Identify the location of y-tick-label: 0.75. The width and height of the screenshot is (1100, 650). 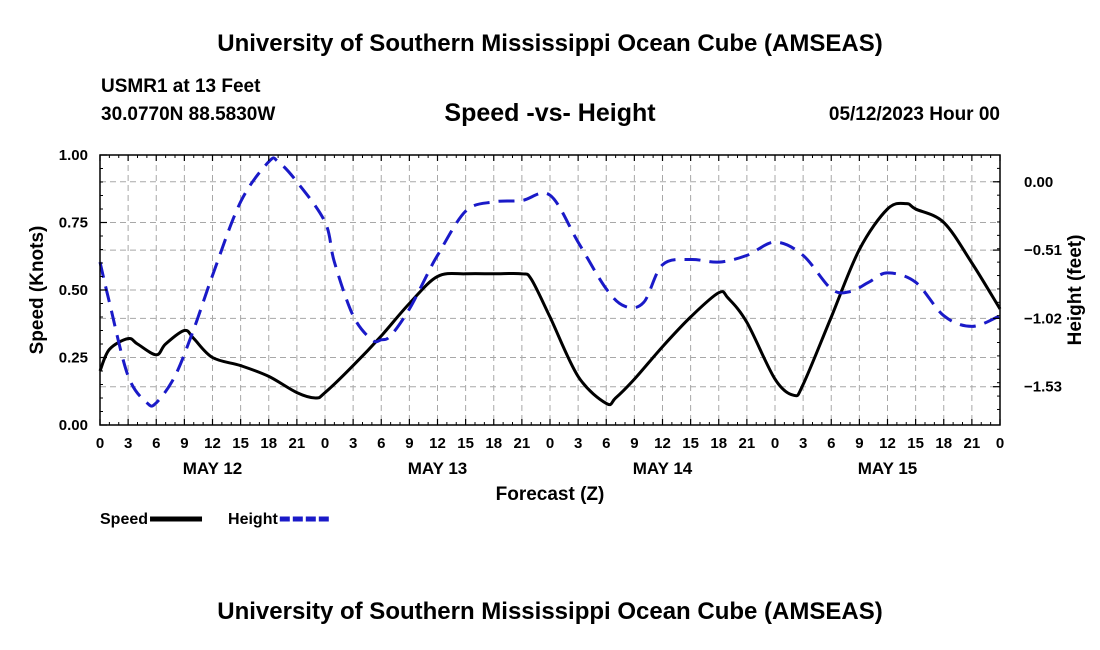
(73, 223).